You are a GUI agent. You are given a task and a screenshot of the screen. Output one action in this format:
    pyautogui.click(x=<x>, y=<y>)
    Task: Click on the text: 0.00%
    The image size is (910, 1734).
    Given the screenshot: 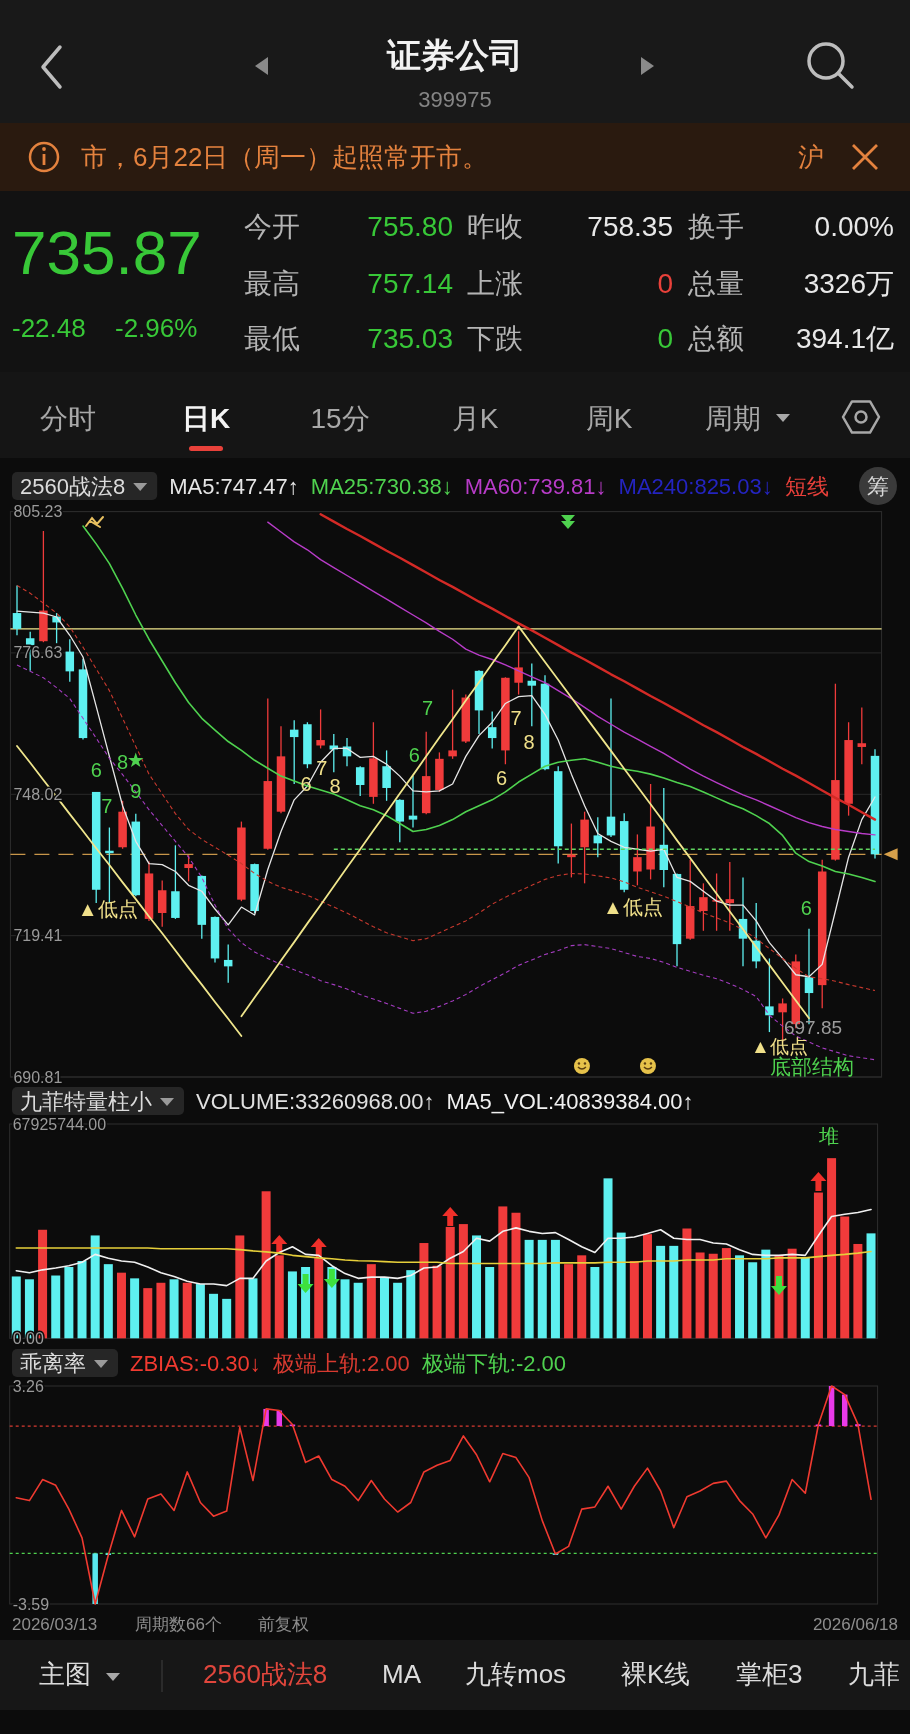 What is the action you would take?
    pyautogui.click(x=854, y=226)
    